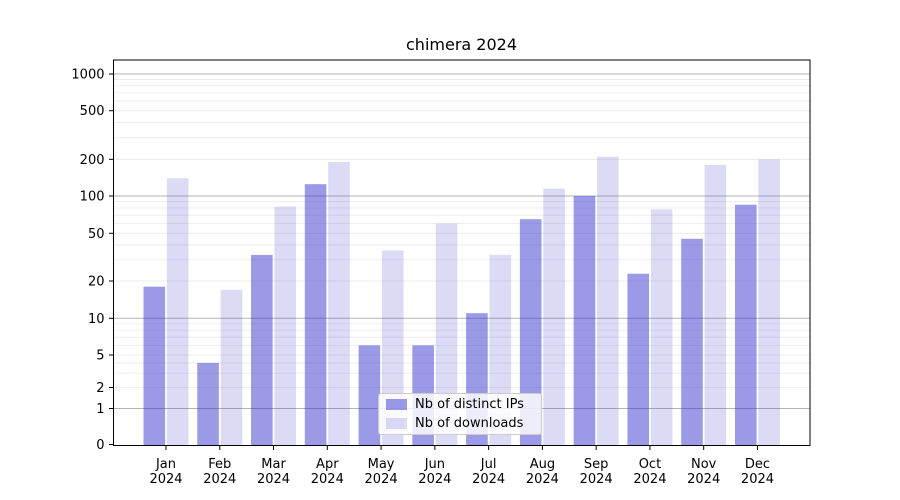 The width and height of the screenshot is (900, 500). What do you see at coordinates (96, 282) in the screenshot?
I see `y-tick-label: 20` at bounding box center [96, 282].